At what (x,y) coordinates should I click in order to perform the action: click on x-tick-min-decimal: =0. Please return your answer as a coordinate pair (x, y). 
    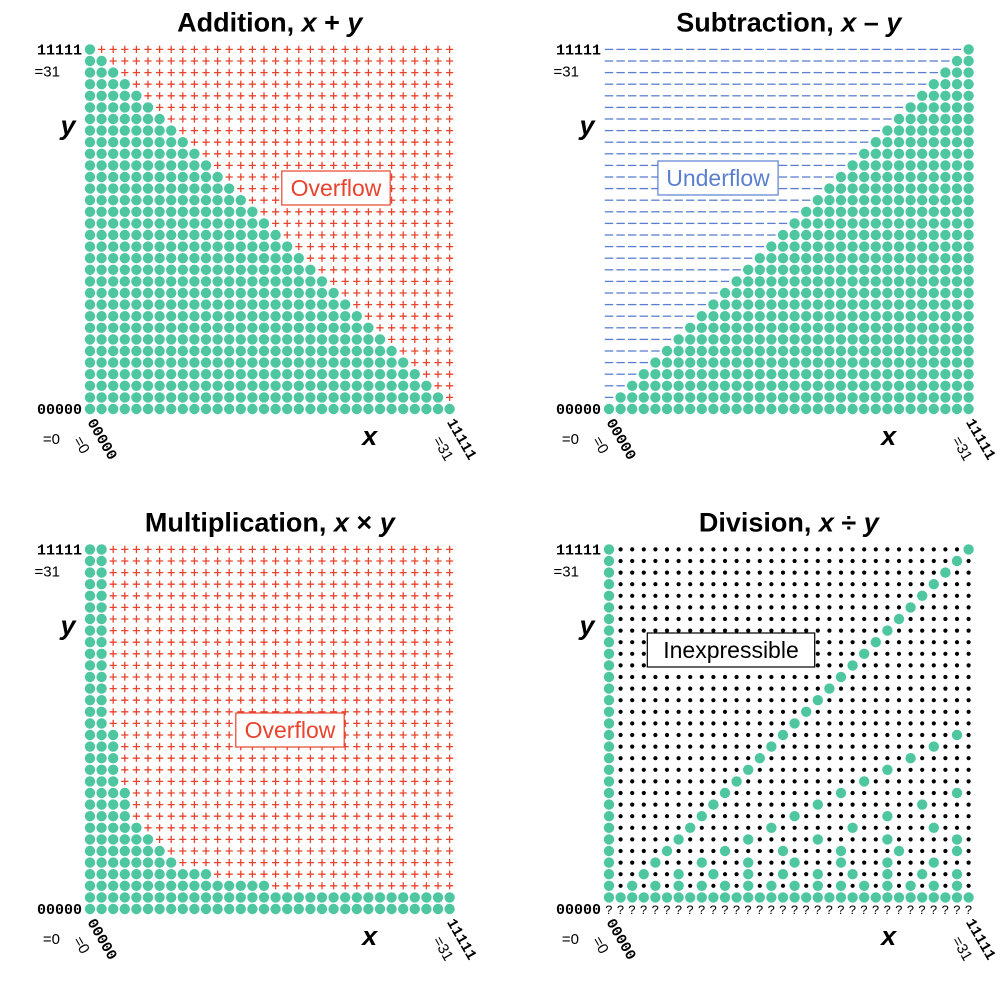
    Looking at the image, I should click on (81, 945).